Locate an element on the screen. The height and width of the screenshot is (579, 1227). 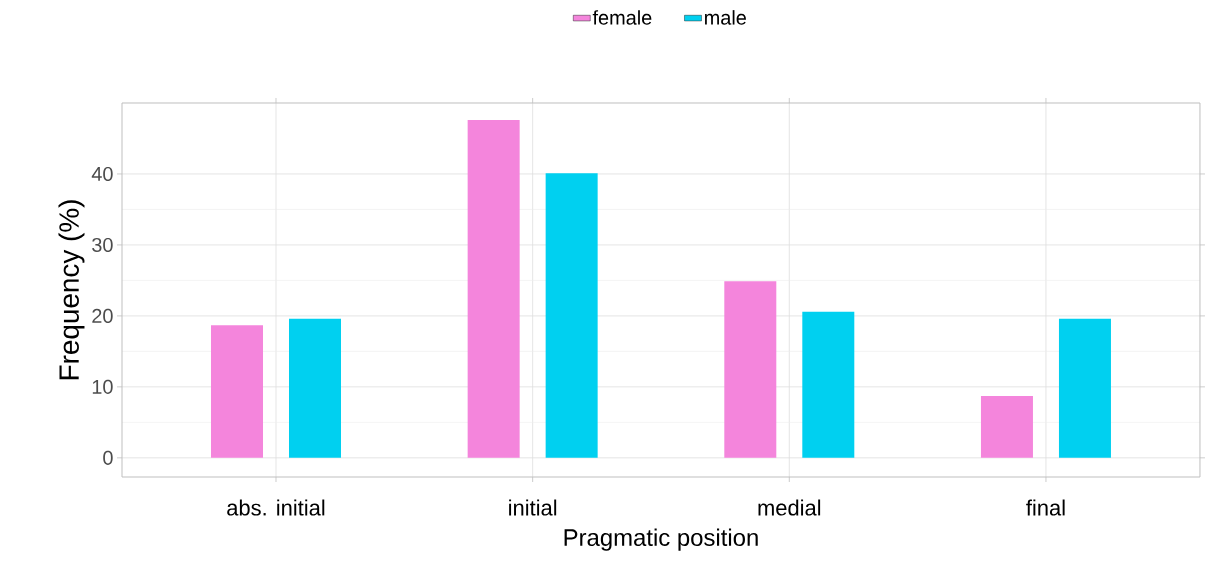
y-tick-label: 20 is located at coordinates (102, 315).